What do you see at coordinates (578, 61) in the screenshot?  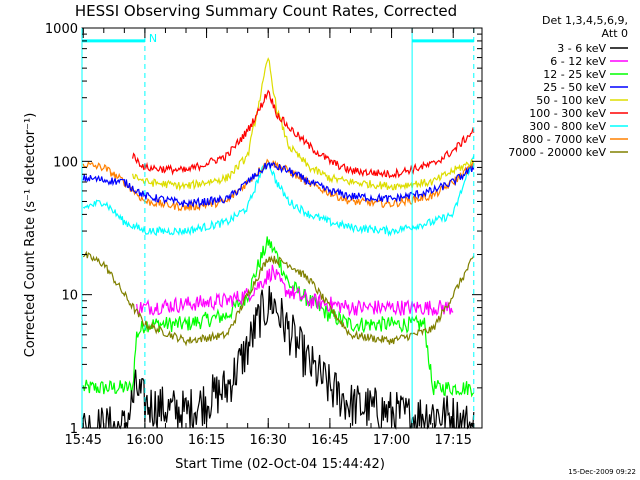 I see `legend-entry-label: 6 - 12 keV` at bounding box center [578, 61].